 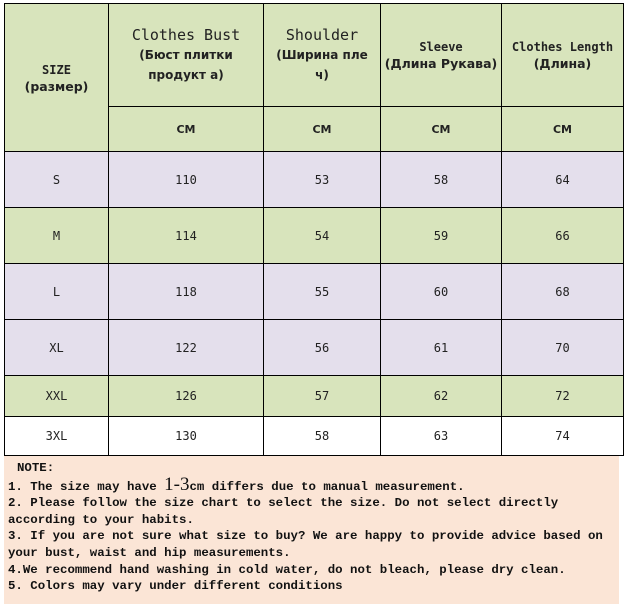 What do you see at coordinates (562, 63) in the screenshot?
I see `length-header-ru: (Длина)` at bounding box center [562, 63].